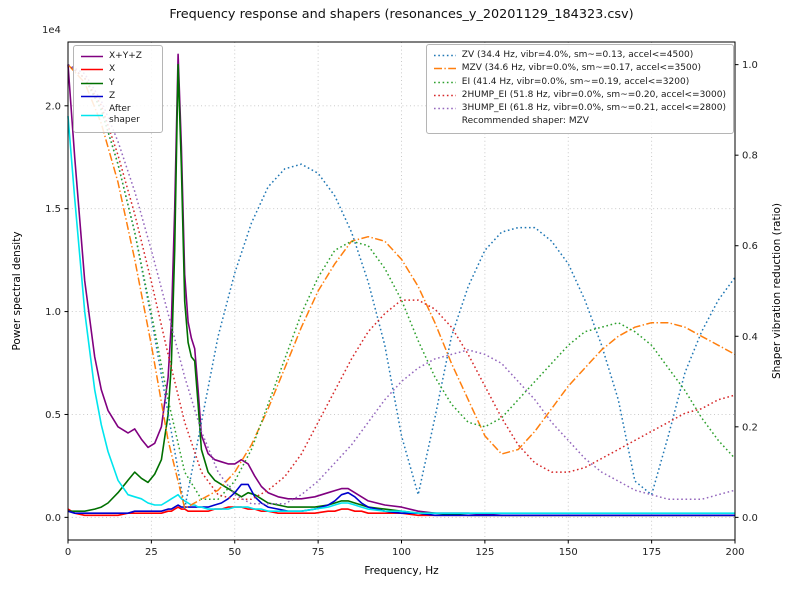  What do you see at coordinates (125, 56) in the screenshot?
I see `legend-label-xyz: X+Y+Z` at bounding box center [125, 56].